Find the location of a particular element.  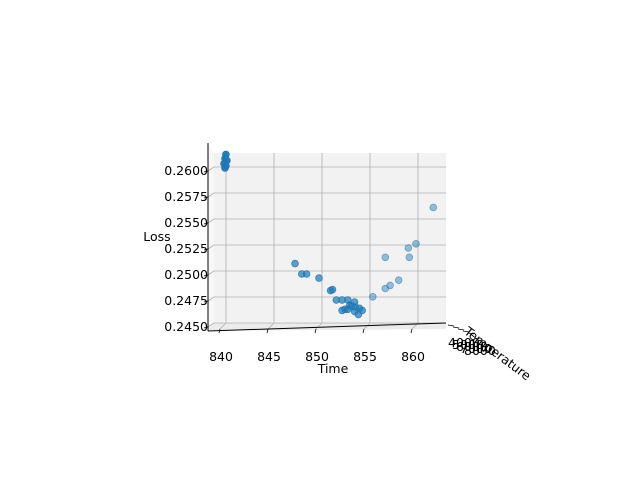

x-tick-label: 855 is located at coordinates (365, 356).